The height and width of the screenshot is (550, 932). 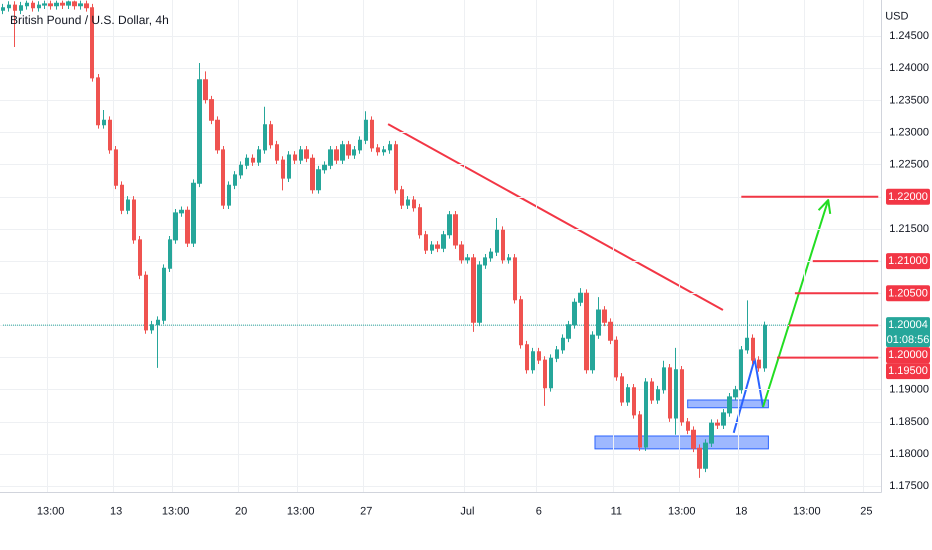 What do you see at coordinates (897, 16) in the screenshot?
I see `y-axis-title: USD` at bounding box center [897, 16].